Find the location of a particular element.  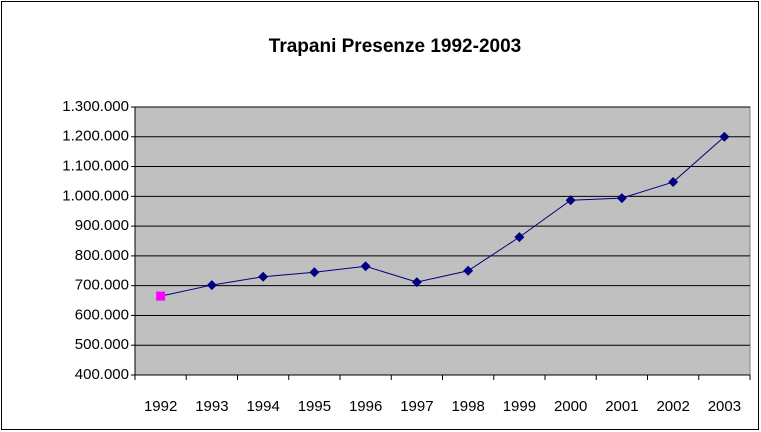

x-tick-label: 1994 is located at coordinates (262, 406).